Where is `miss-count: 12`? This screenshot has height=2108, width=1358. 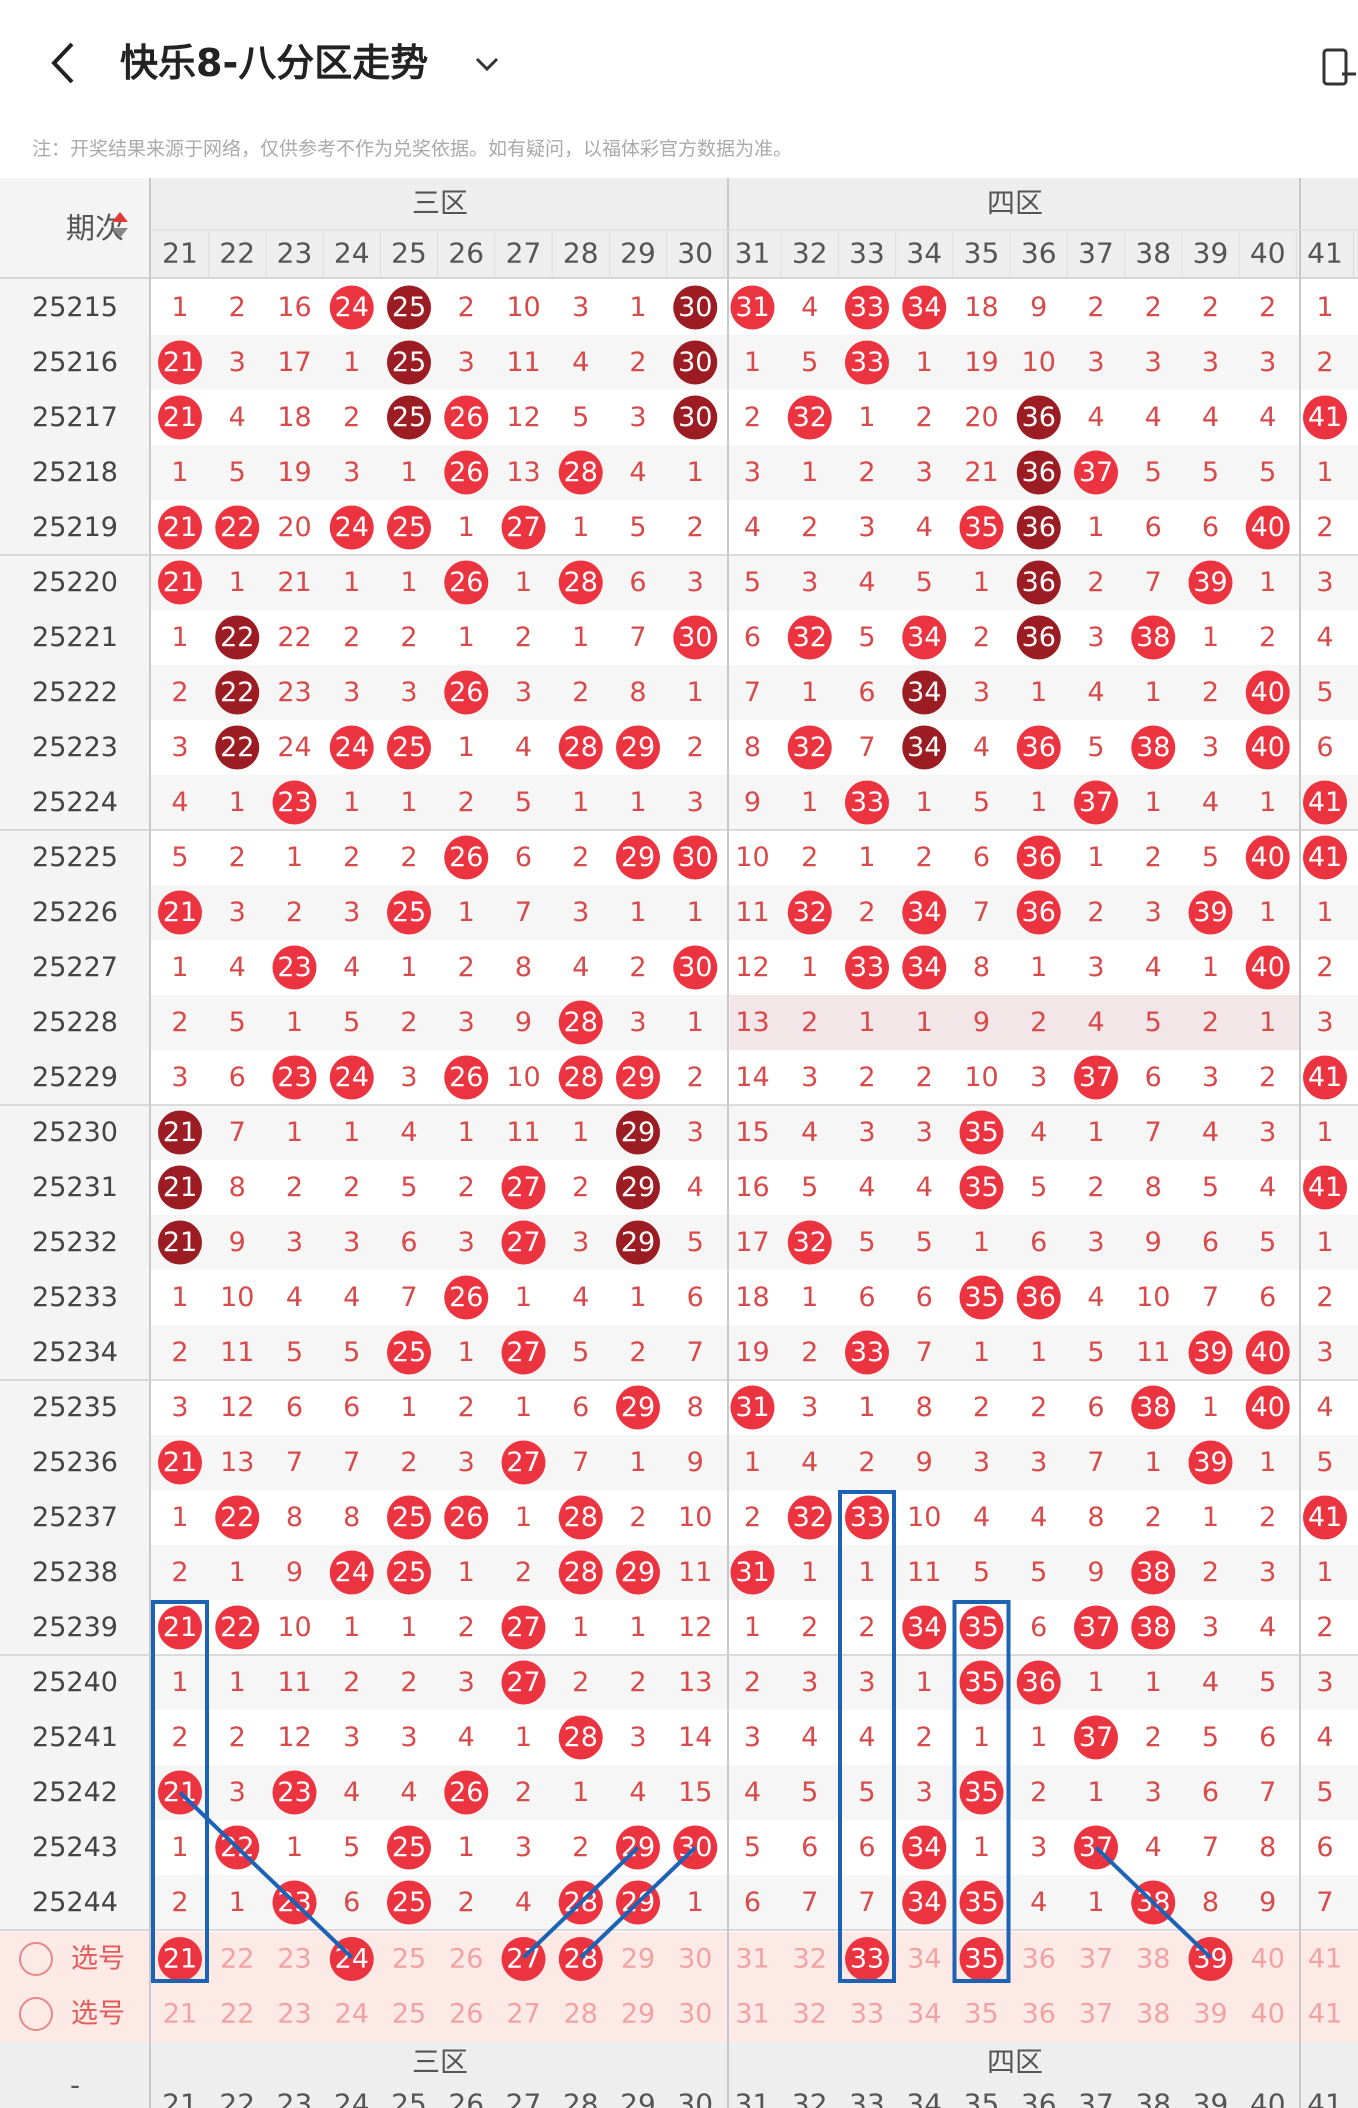
miss-count: 12 is located at coordinates (695, 1627).